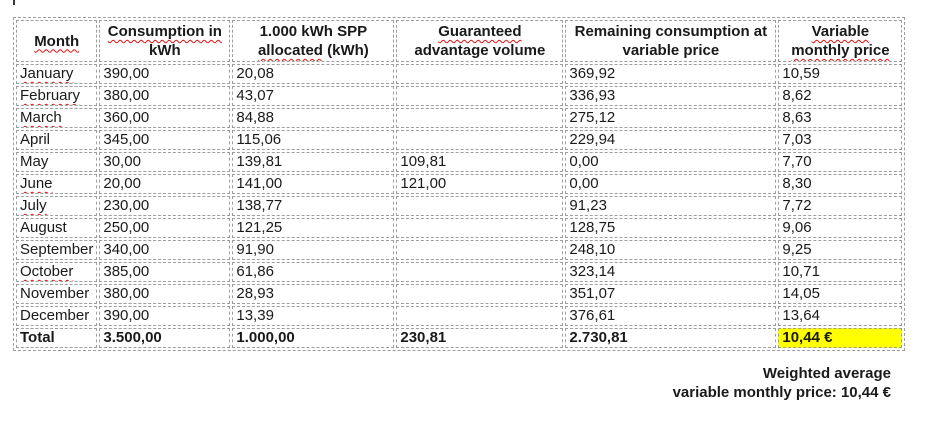 This screenshot has height=426, width=928. Describe the element at coordinates (480, 184) in the screenshot. I see `cell-guaranteed-advantage-volume: 121,00` at that location.